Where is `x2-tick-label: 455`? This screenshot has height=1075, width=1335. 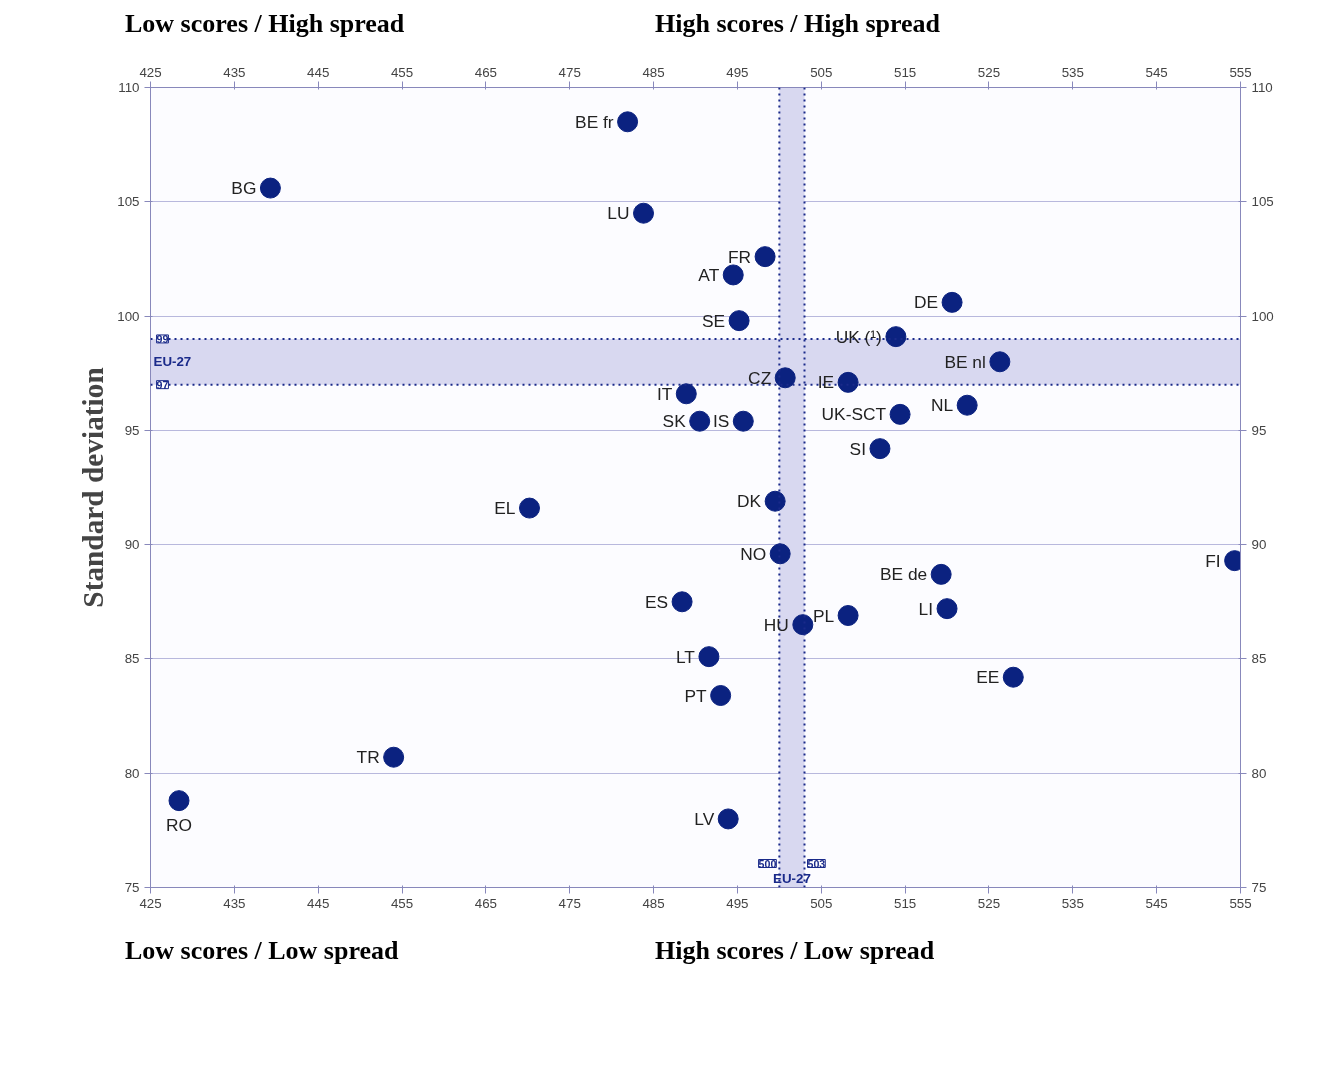 x2-tick-label: 455 is located at coordinates (402, 903).